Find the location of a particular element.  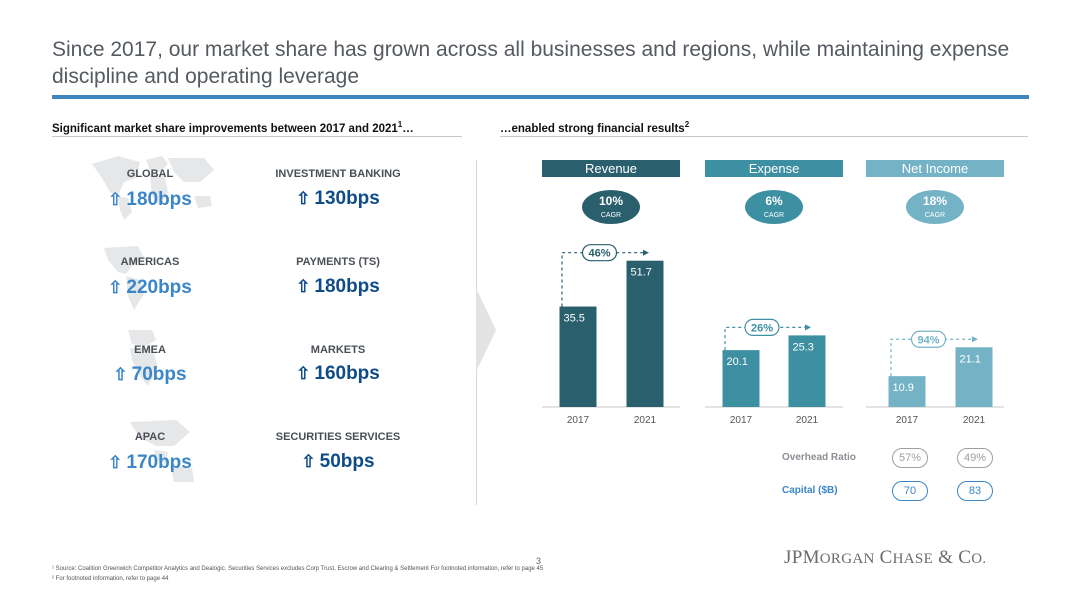

expense-growth-badge is located at coordinates (762, 327).